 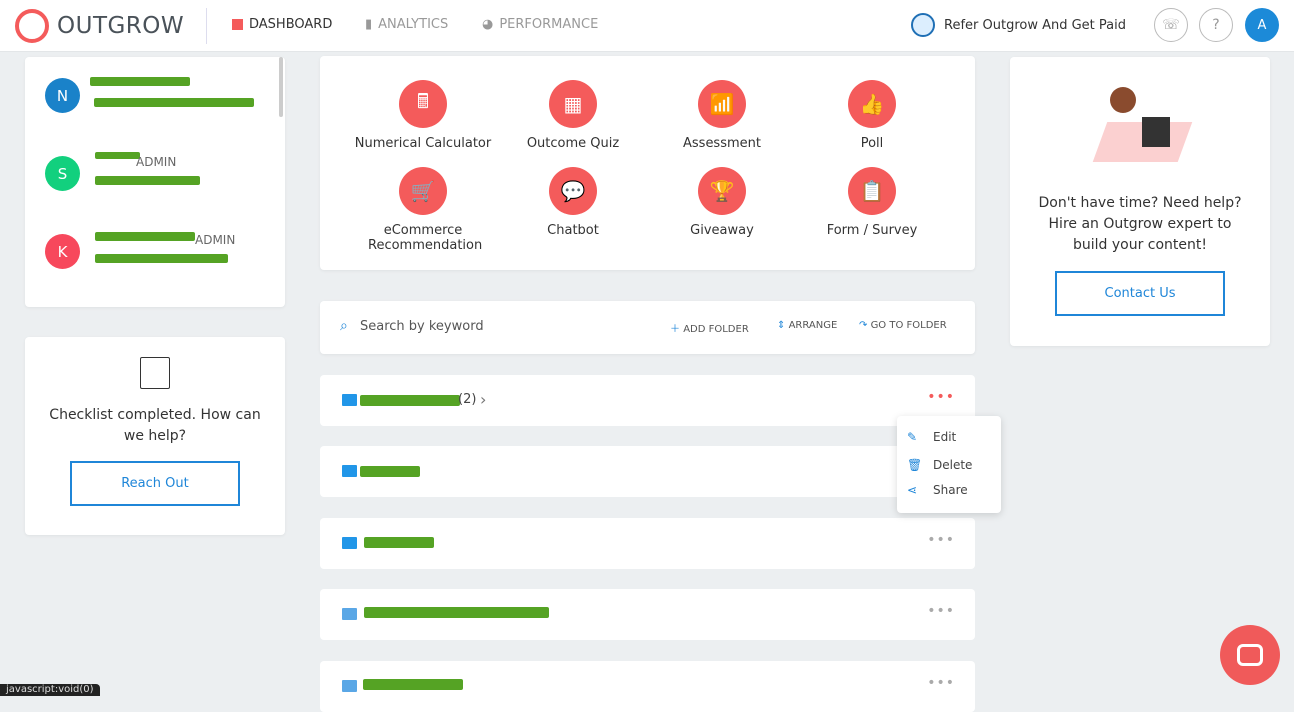 I want to click on thumbs-icon: 👍, so click(x=872, y=104).